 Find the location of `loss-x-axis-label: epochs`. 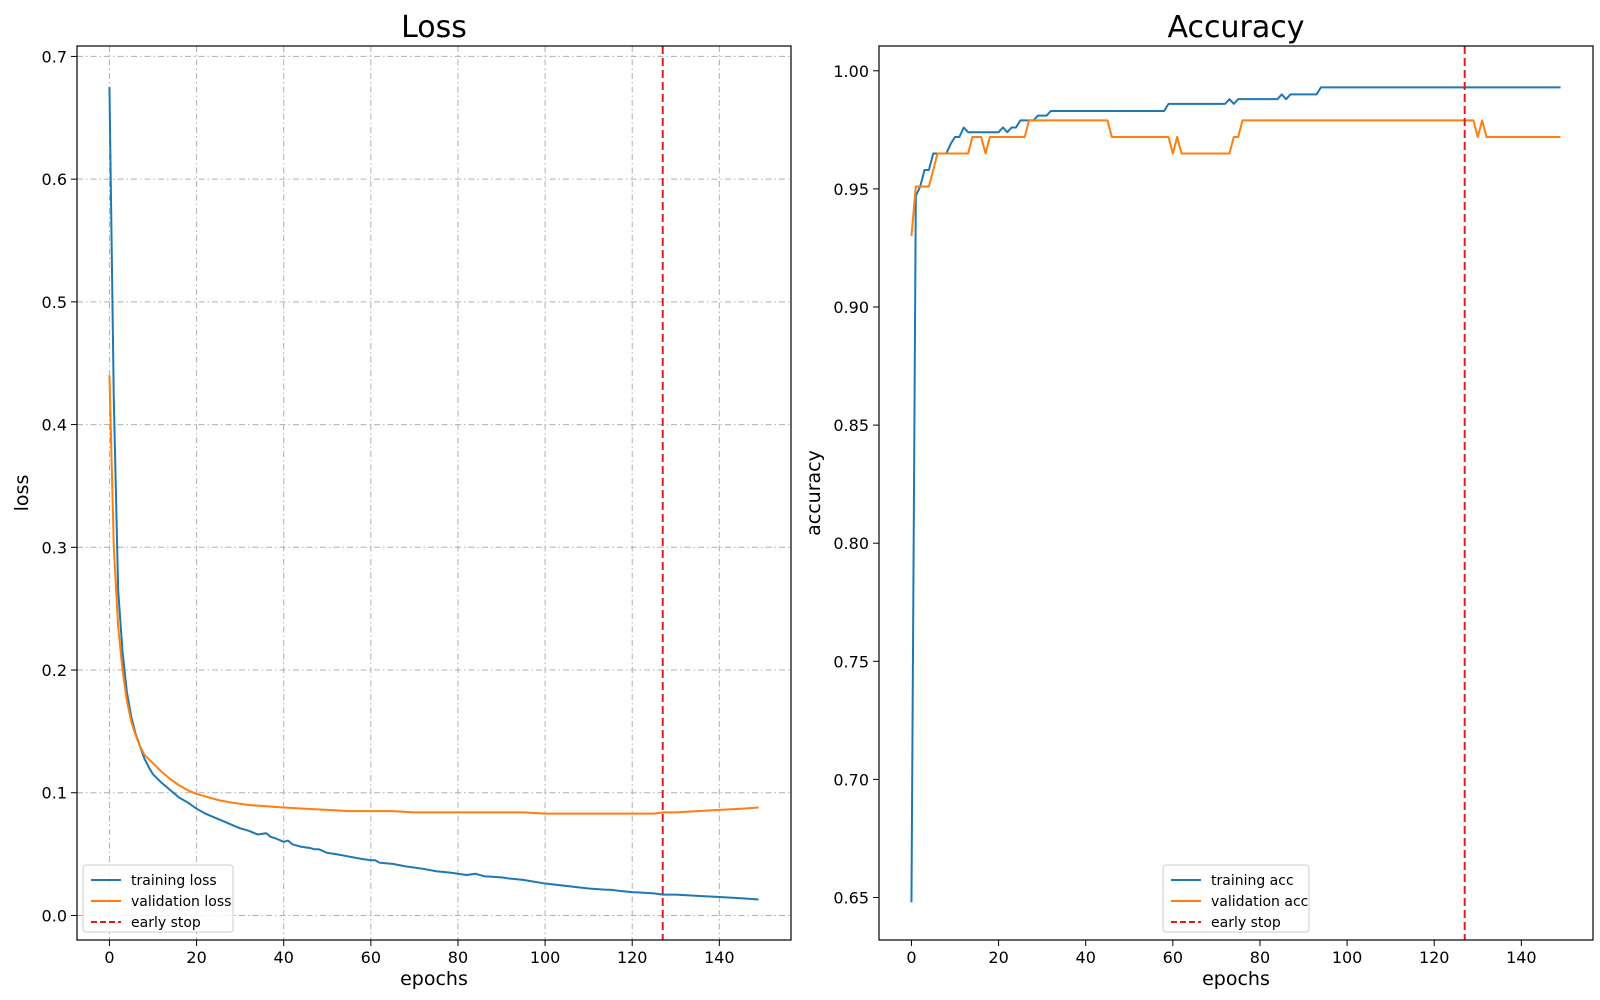

loss-x-axis-label: epochs is located at coordinates (434, 979).